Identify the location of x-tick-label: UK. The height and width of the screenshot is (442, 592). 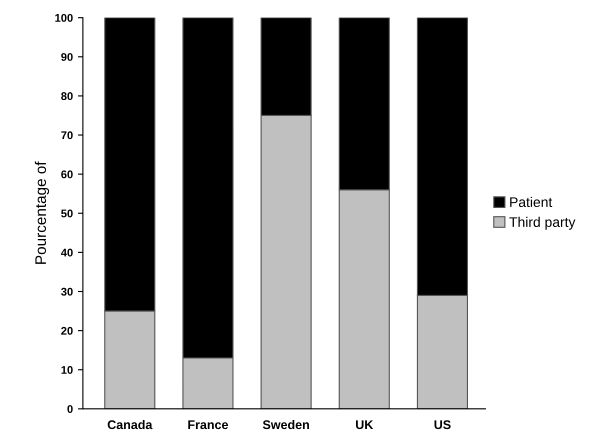
(365, 425).